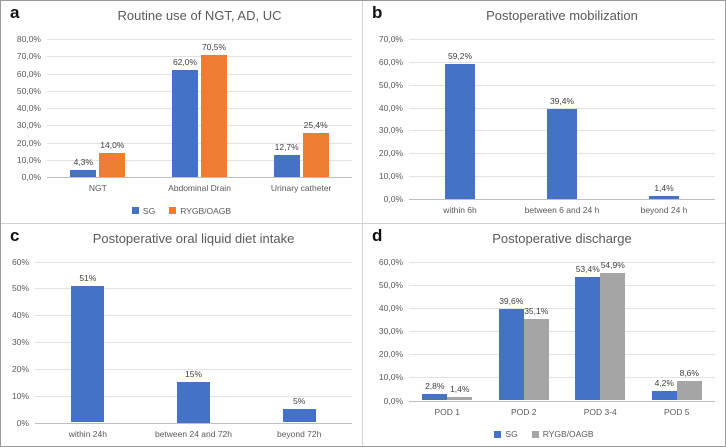 The image size is (726, 447). Describe the element at coordinates (193, 374) in the screenshot. I see `bar-value-label: 15%` at that location.